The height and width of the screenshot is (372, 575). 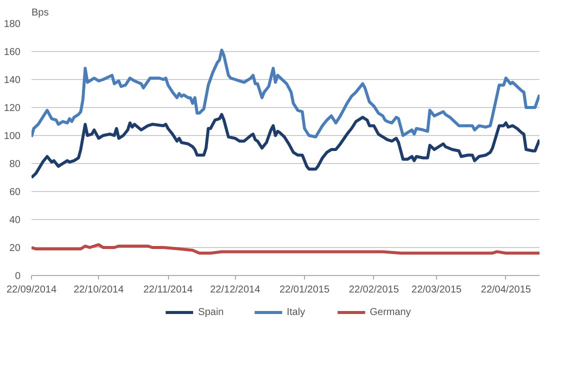 I want to click on x-tick-label: 22/12/2014, so click(x=235, y=290).